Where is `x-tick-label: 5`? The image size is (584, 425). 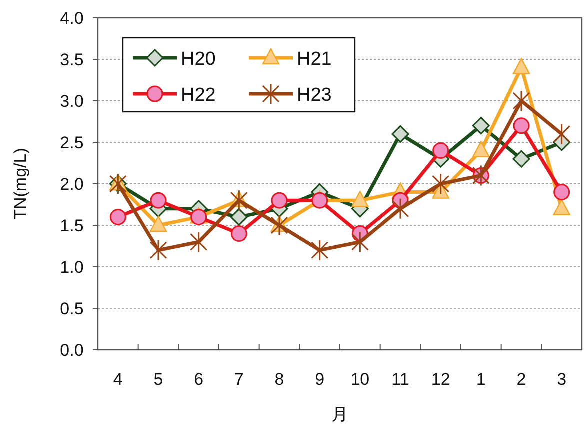 x-tick-label: 5 is located at coordinates (159, 379).